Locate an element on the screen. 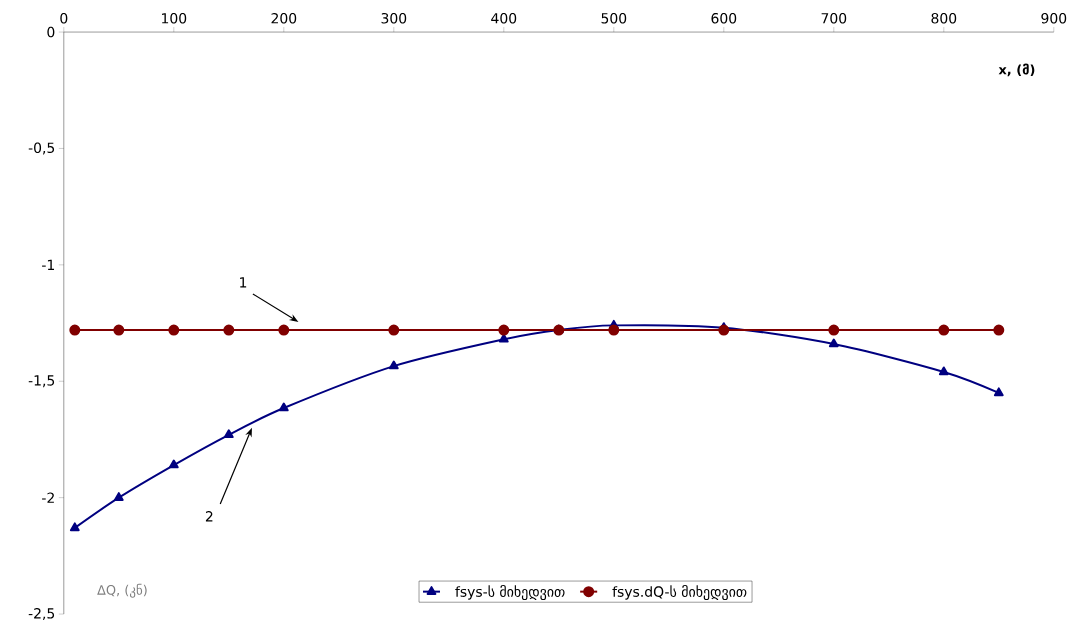 This screenshot has width=1078, height=642. y-tick-label: -2 is located at coordinates (48, 497).